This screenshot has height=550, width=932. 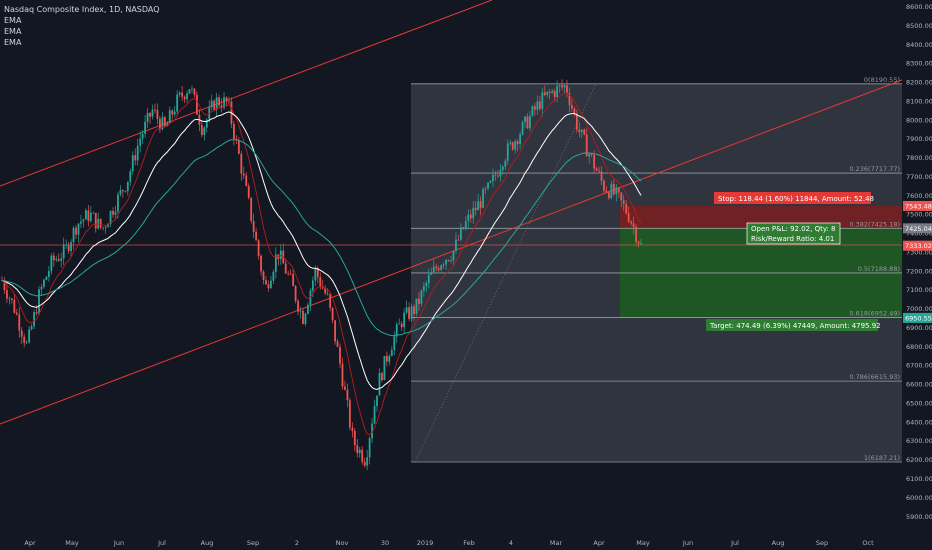 What do you see at coordinates (919, 83) in the screenshot?
I see `y-tick-label: 8200.00` at bounding box center [919, 83].